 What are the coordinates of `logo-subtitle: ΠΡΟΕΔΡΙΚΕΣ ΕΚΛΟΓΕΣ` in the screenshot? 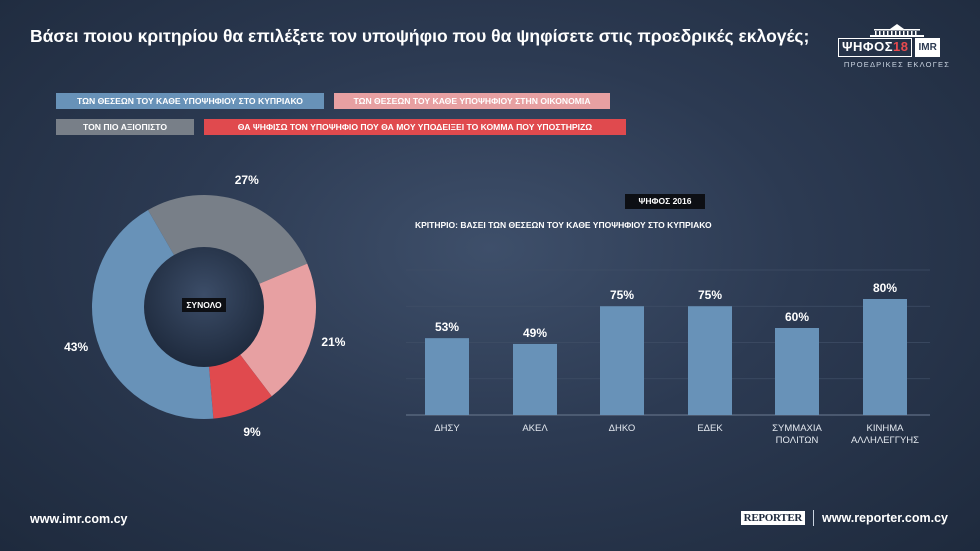 It's located at (897, 64).